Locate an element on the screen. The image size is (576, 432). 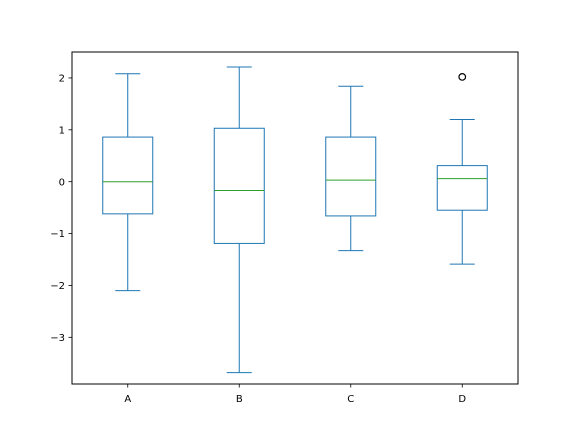
box-D is located at coordinates (462, 168).